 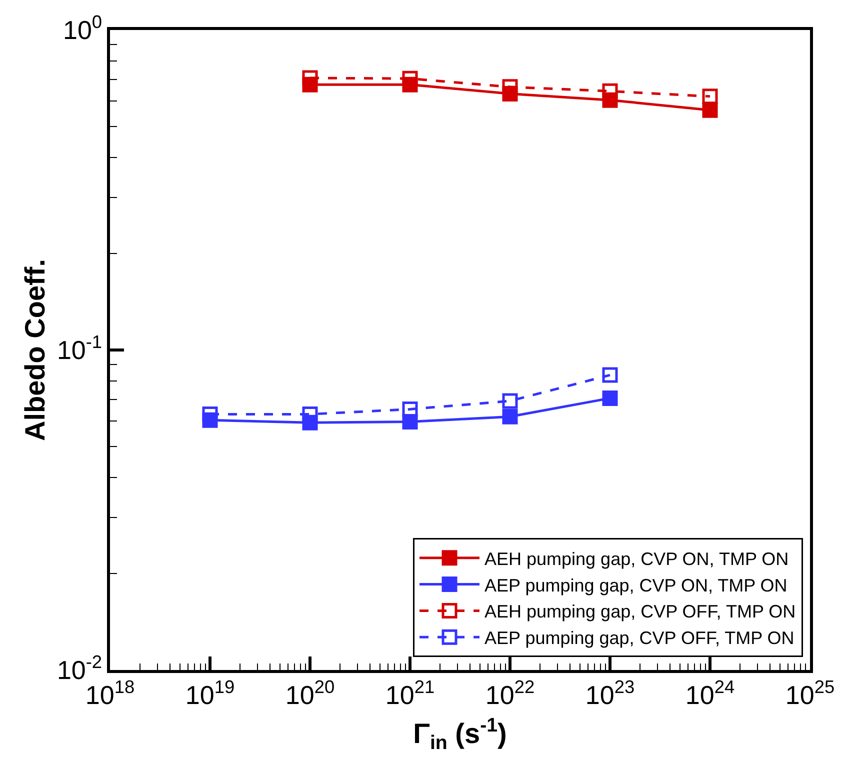 What do you see at coordinates (640, 612) in the screenshot?
I see `legend-label: AEH pumping gap, CVP OFF, TMP ON` at bounding box center [640, 612].